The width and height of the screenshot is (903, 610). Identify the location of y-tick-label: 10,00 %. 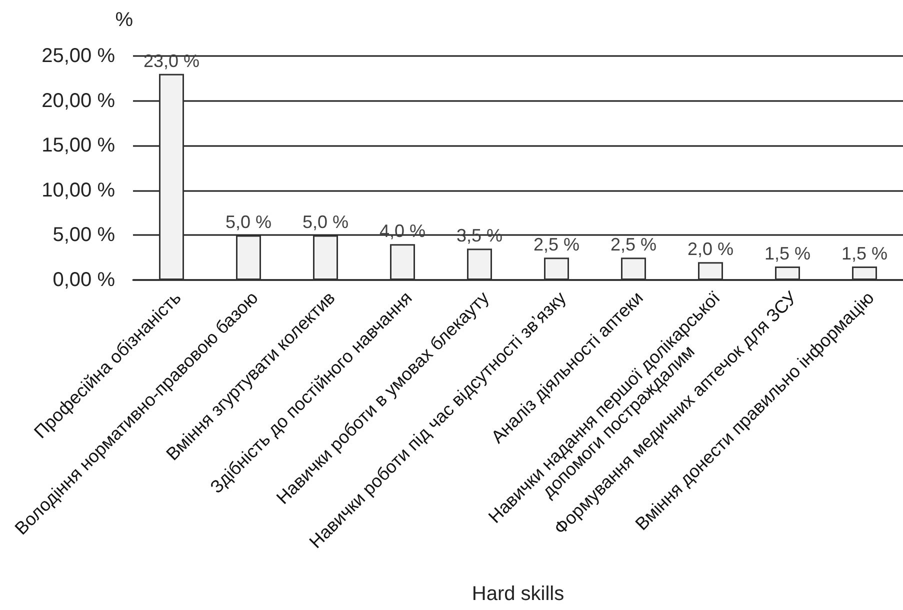
(79, 190).